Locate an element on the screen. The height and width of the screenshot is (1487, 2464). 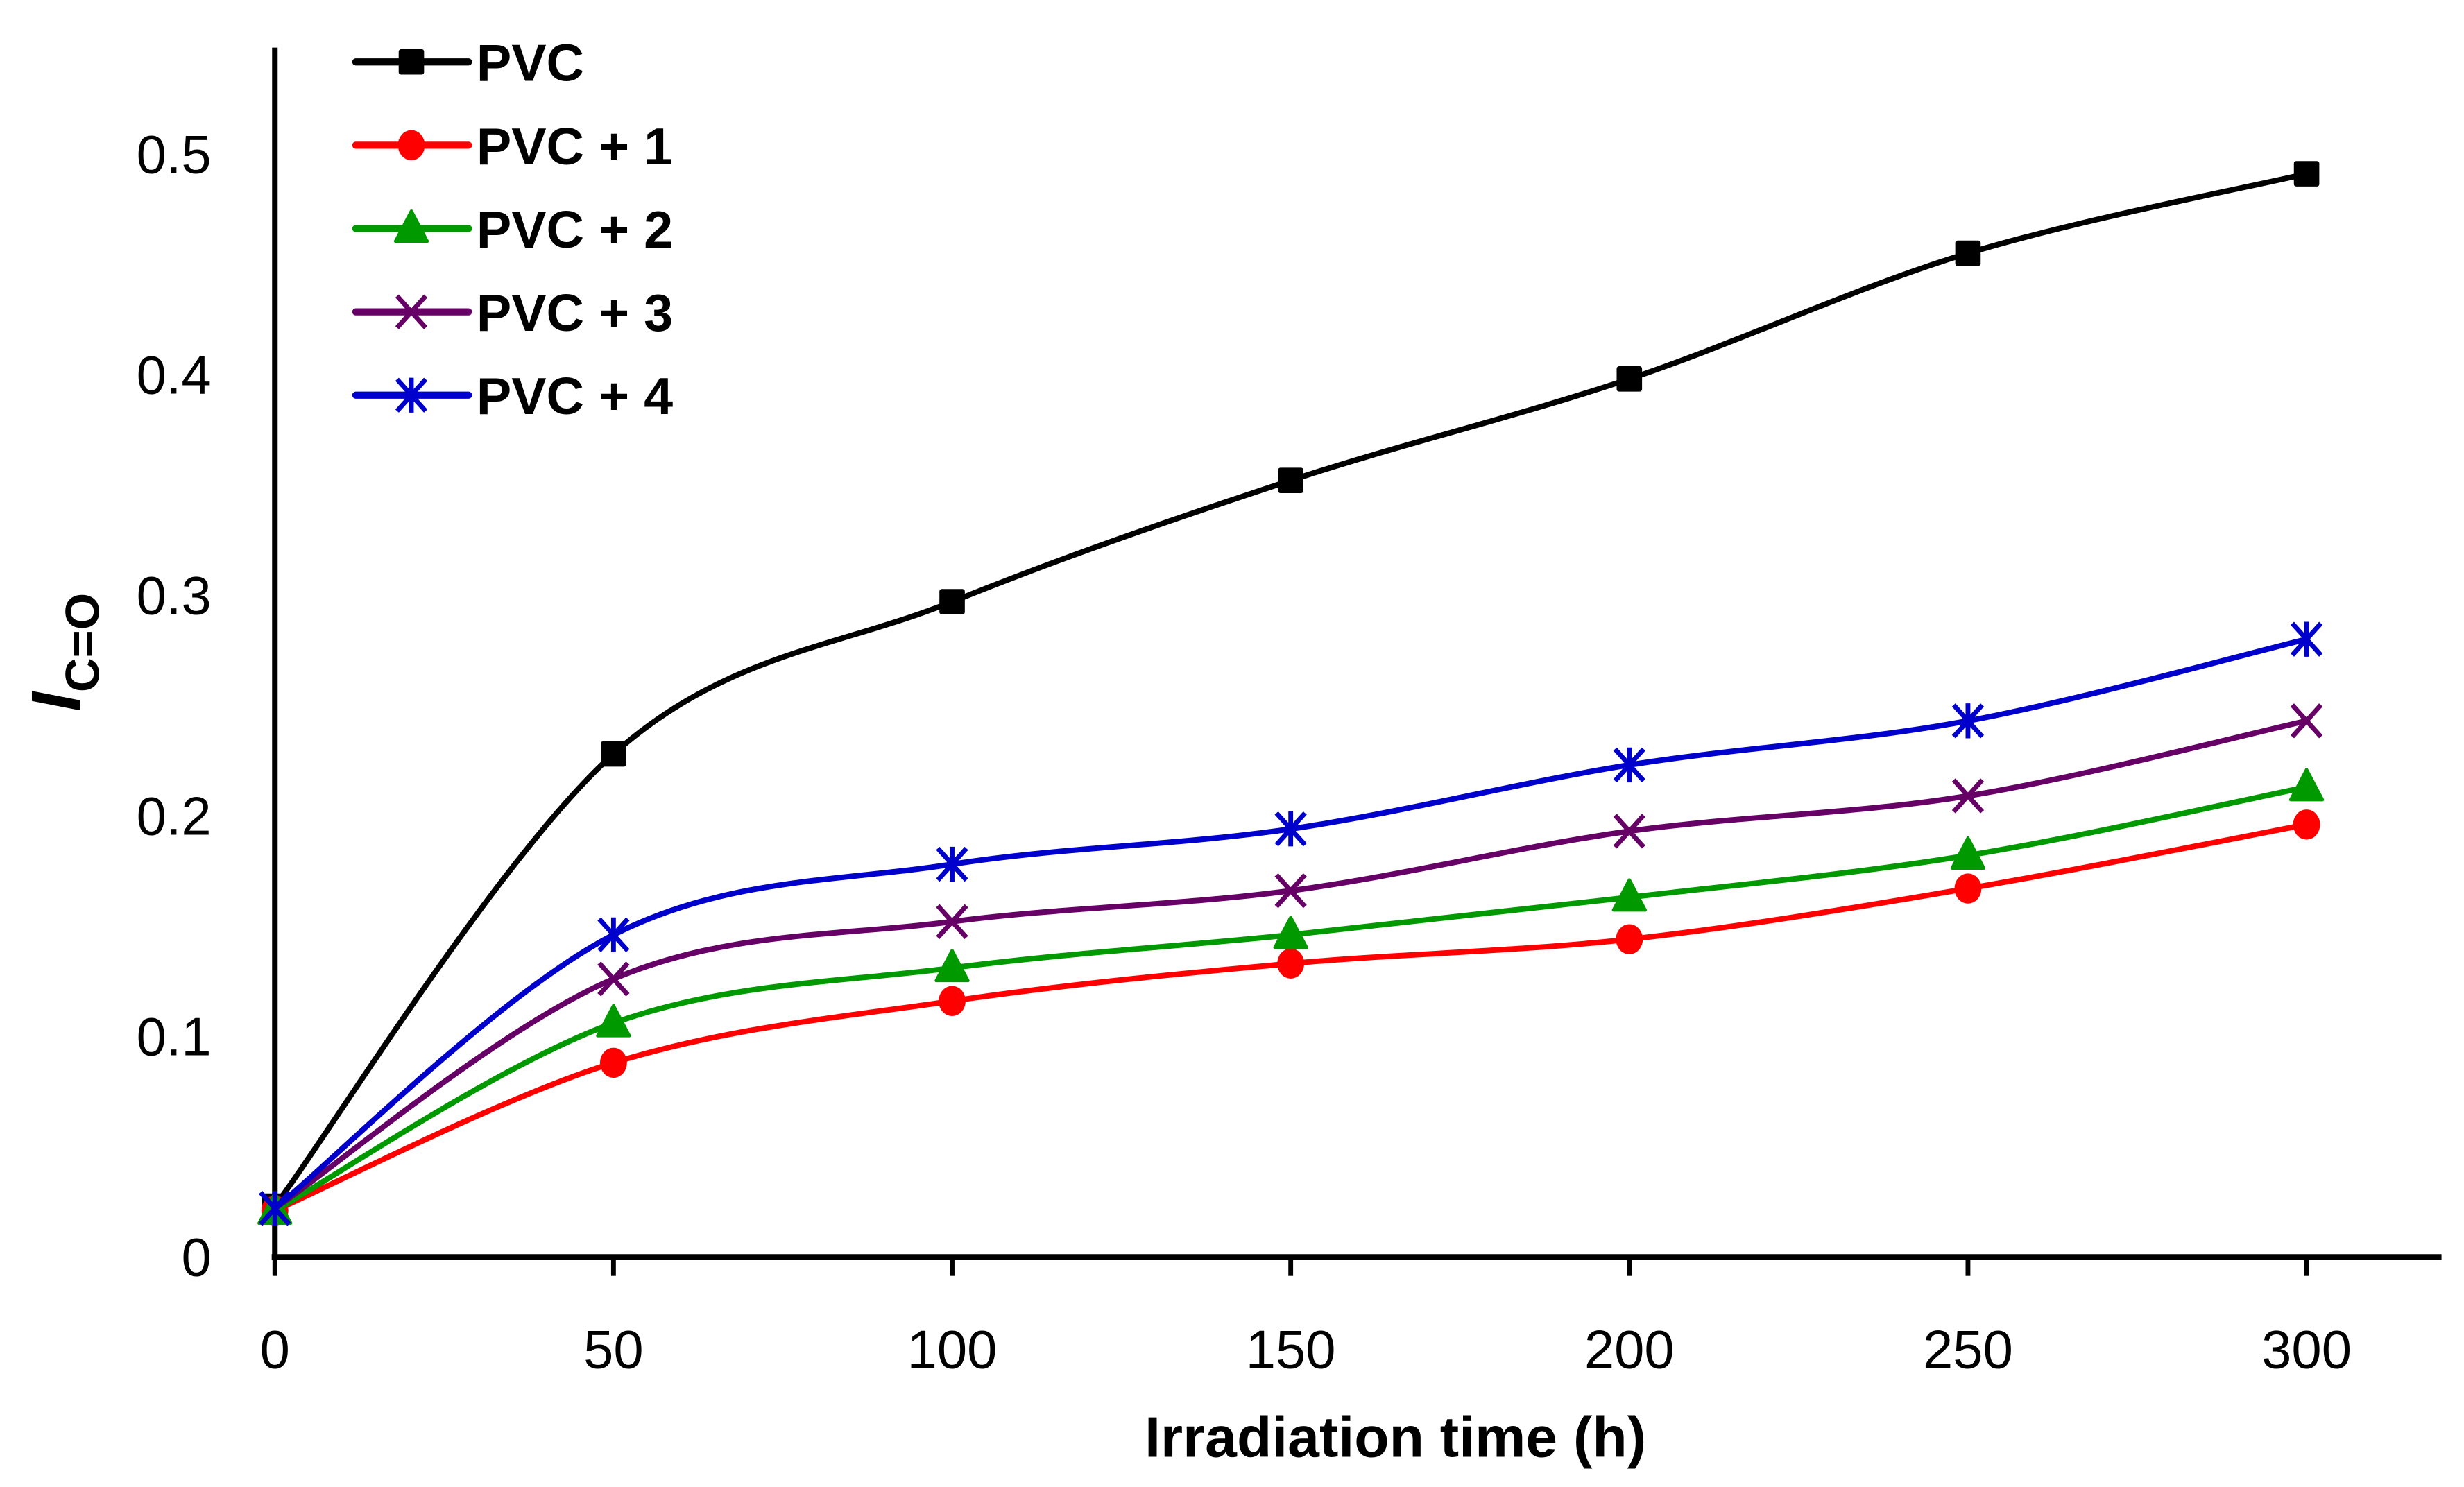
legend: PVC PVC + 1 PVC + 2 PVC + 3 PVC + 4 is located at coordinates (512, 229).